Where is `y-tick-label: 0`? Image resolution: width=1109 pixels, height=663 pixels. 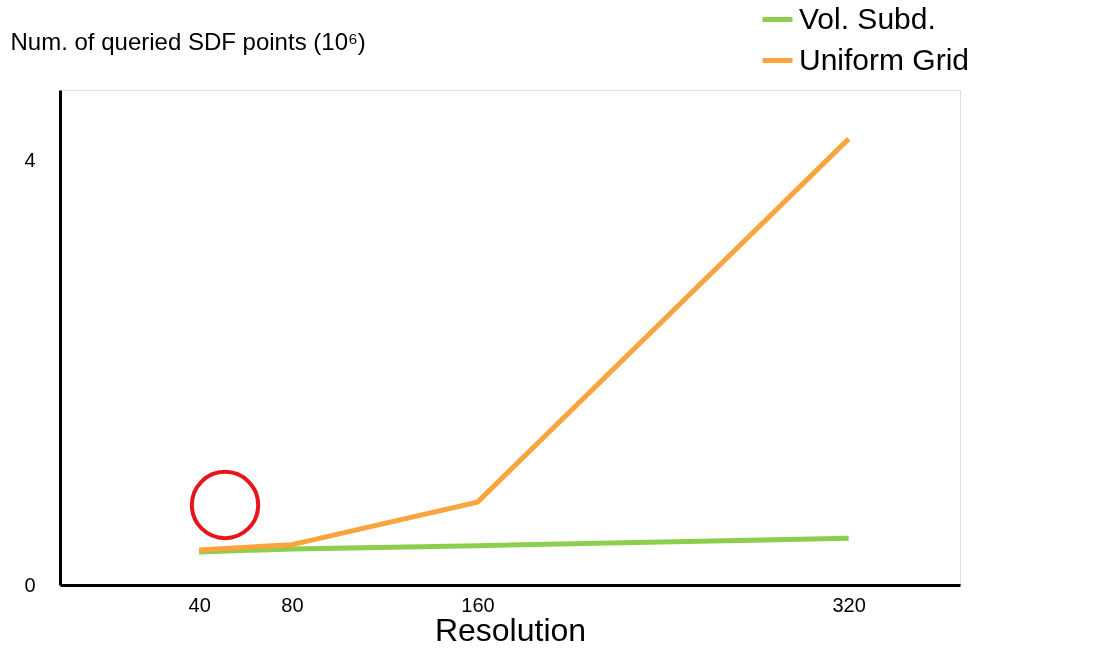 y-tick-label: 0 is located at coordinates (30, 584).